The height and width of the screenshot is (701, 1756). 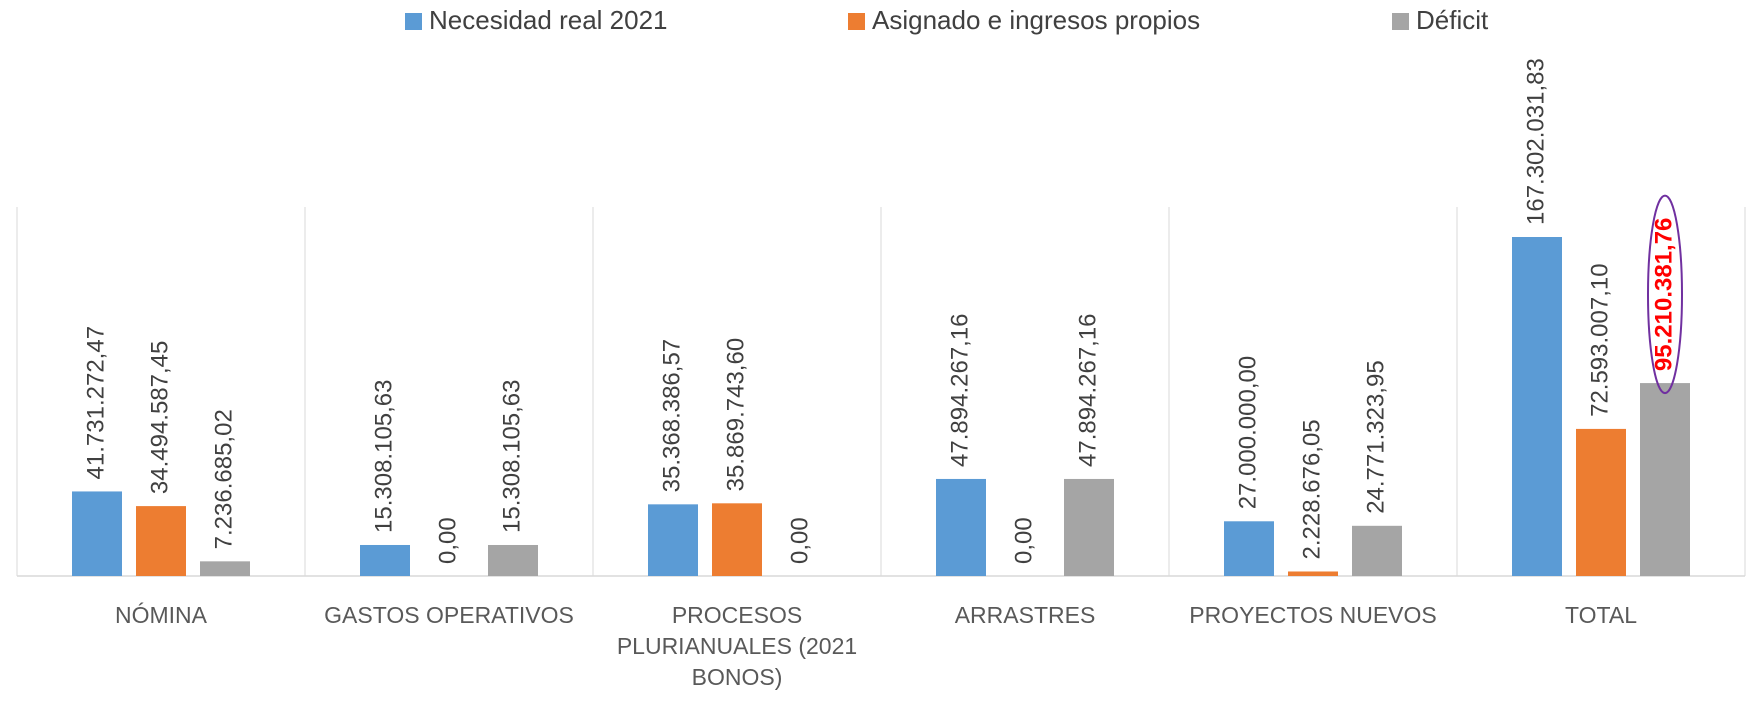 What do you see at coordinates (1025, 615) in the screenshot?
I see `x-tick-label: ARRASTRES` at bounding box center [1025, 615].